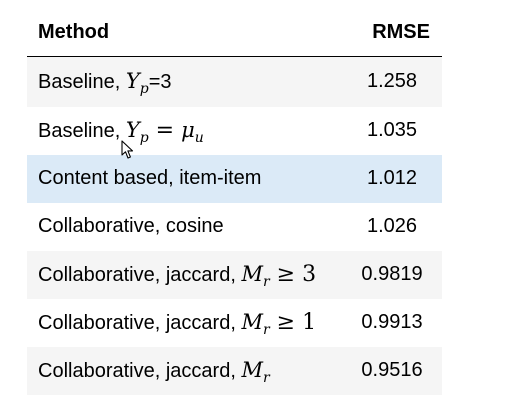 The image size is (512, 420). I want to click on method-cell: Collaborative, cosine, so click(131, 226).